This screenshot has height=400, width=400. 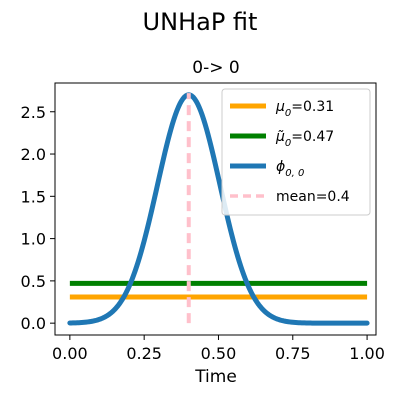 I want to click on x-tick-label: 0.25, so click(x=144, y=353).